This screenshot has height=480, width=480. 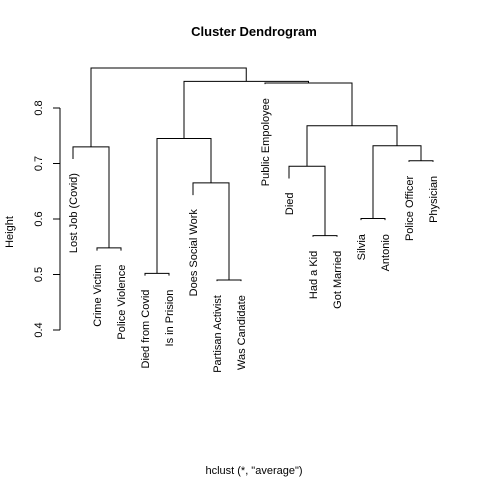 I want to click on leaf-label: Does Social Work, so click(x=194, y=253).